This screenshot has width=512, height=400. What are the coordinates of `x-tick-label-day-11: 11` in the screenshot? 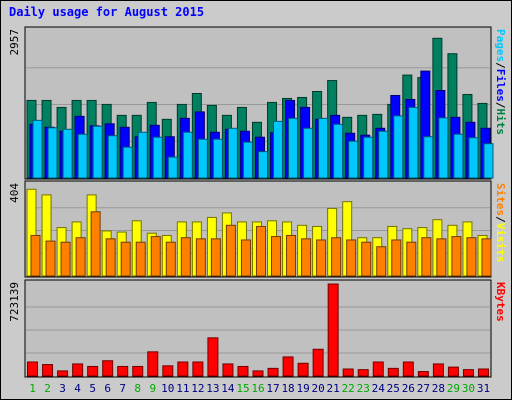 It's located at (182, 388).